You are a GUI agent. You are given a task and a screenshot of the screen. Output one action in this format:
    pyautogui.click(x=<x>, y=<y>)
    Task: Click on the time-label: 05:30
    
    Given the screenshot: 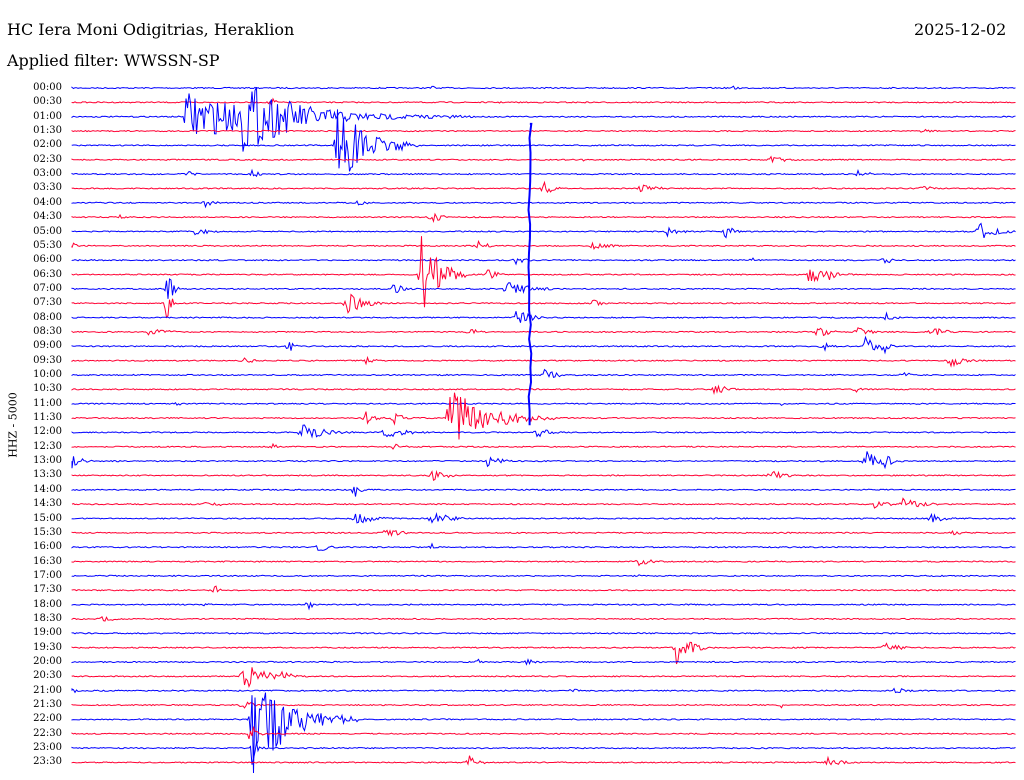 What is the action you would take?
    pyautogui.click(x=47, y=245)
    